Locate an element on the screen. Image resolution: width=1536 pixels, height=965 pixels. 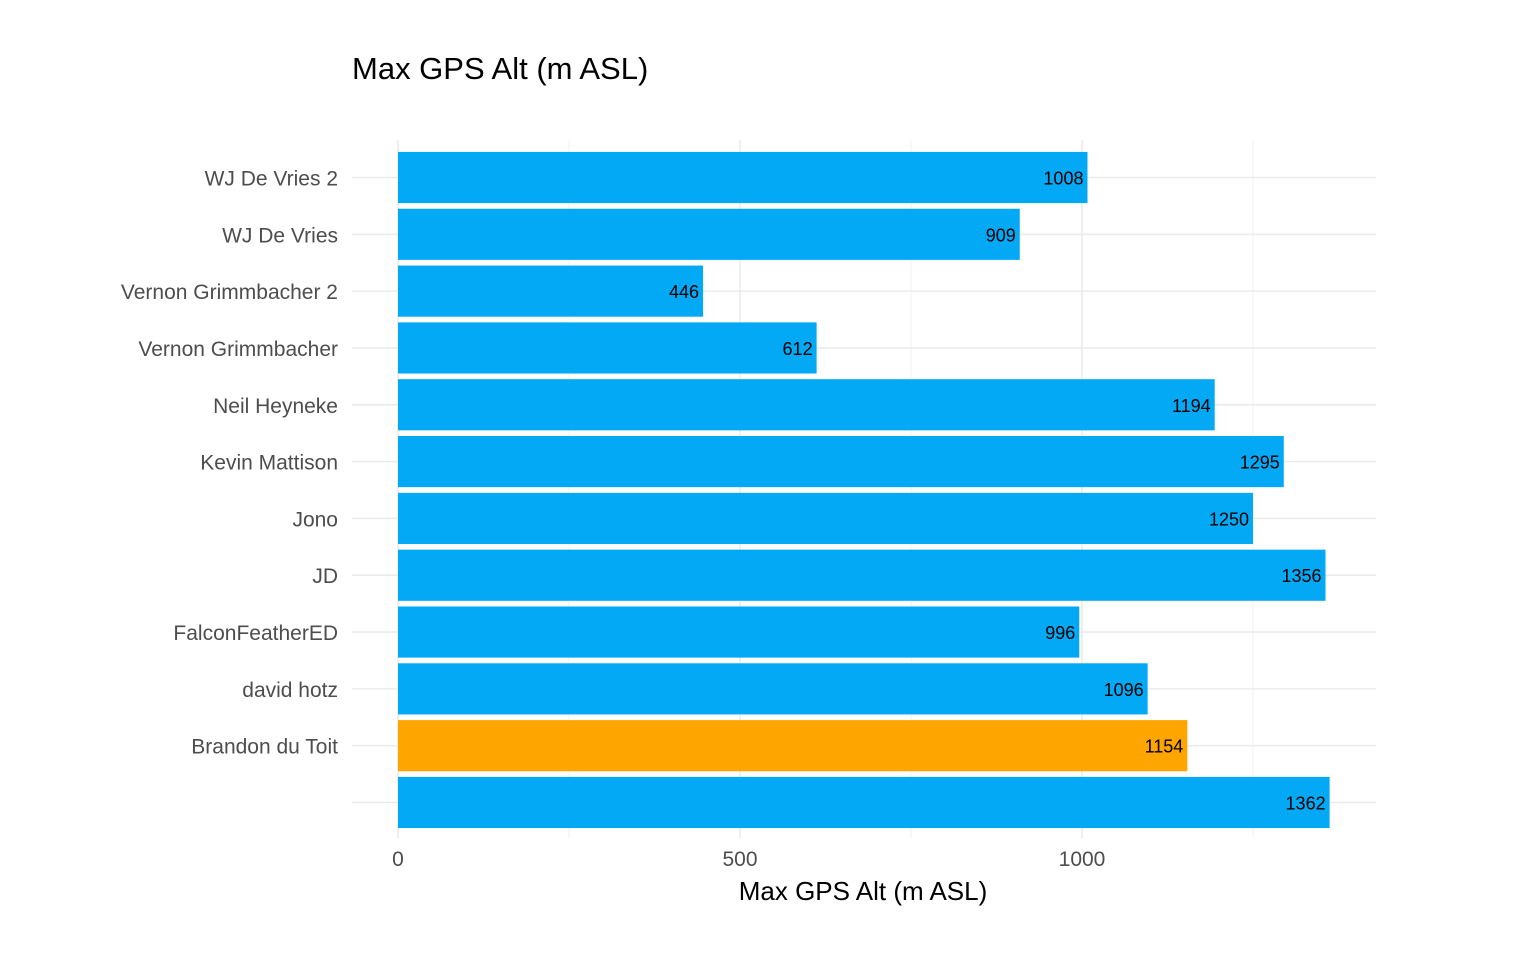
y-tick-label: Vernon Grimmbacher 2 is located at coordinates (229, 292).